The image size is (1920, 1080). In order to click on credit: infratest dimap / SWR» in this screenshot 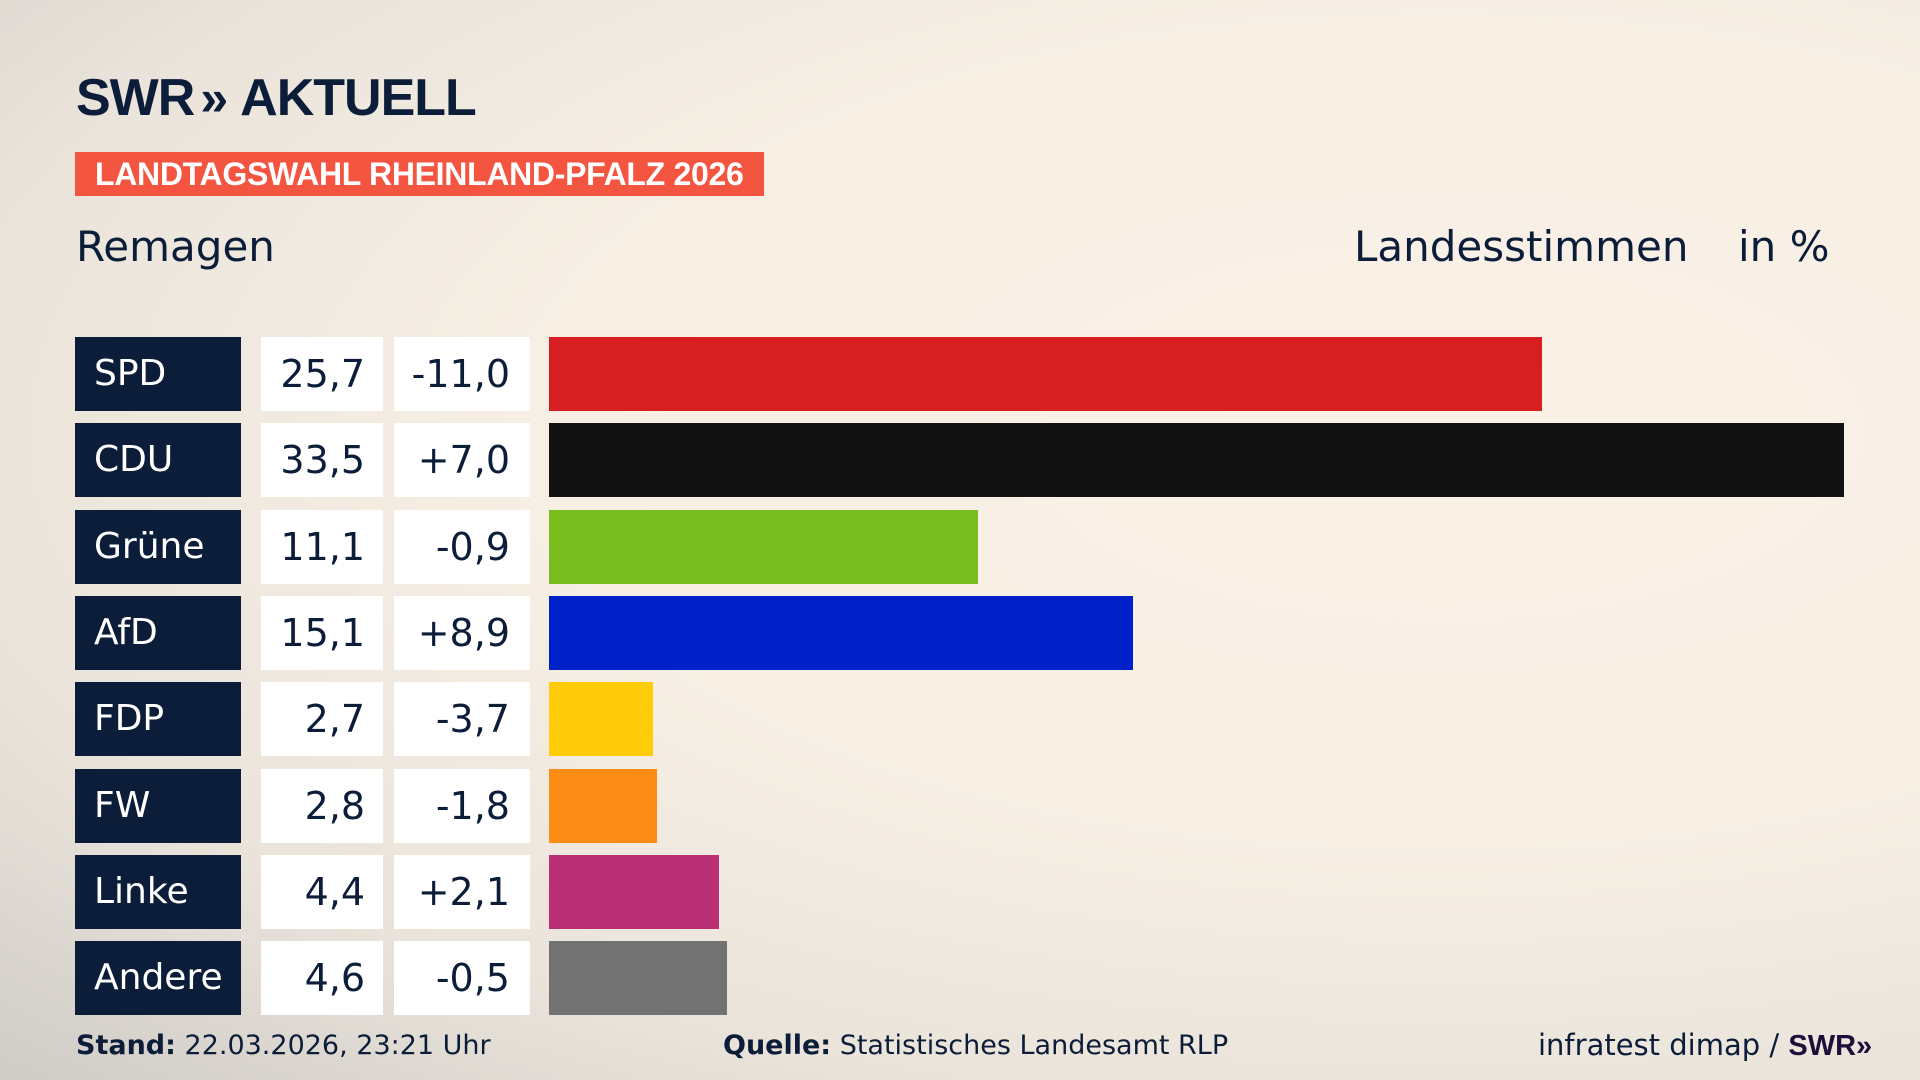, I will do `click(1705, 1045)`.